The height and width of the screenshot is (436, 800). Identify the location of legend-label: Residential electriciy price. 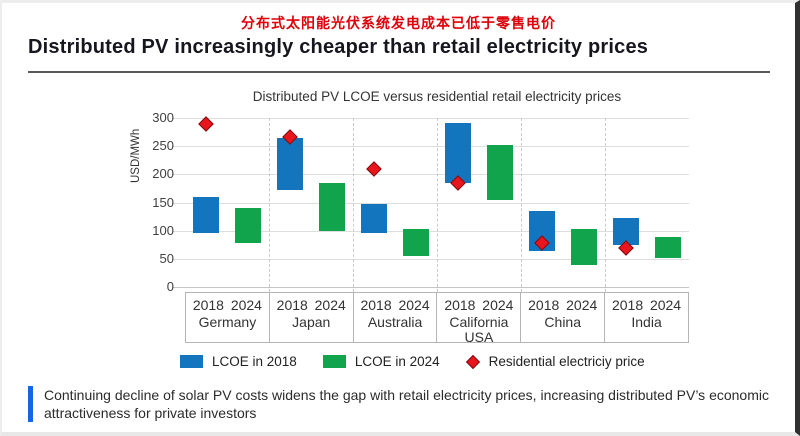
(566, 361).